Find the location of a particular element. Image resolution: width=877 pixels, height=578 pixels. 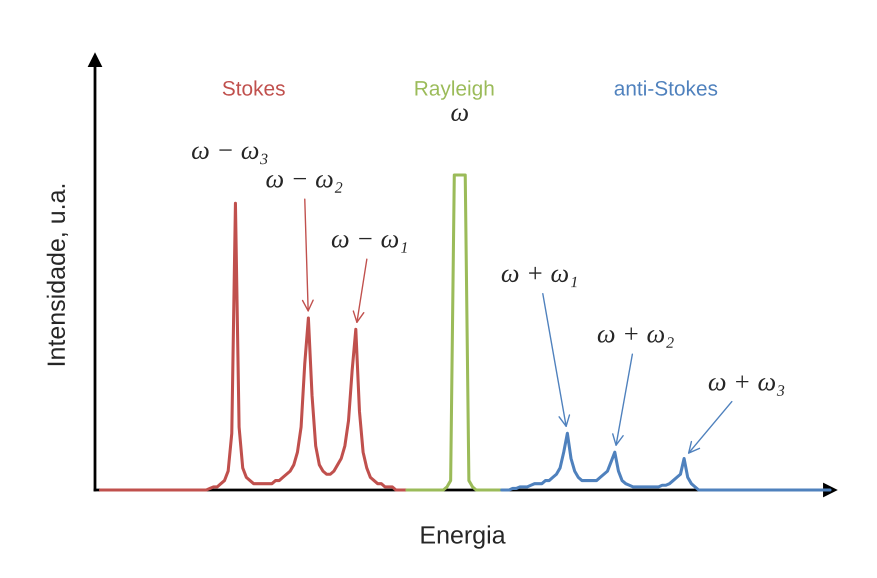

annotation: ω − ω₂ is located at coordinates (304, 184).